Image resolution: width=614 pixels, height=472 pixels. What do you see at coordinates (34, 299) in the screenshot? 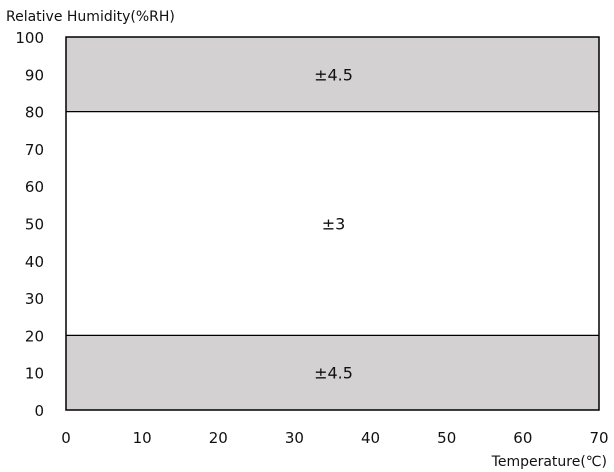
I see `y-tick-label: 30` at bounding box center [34, 299].